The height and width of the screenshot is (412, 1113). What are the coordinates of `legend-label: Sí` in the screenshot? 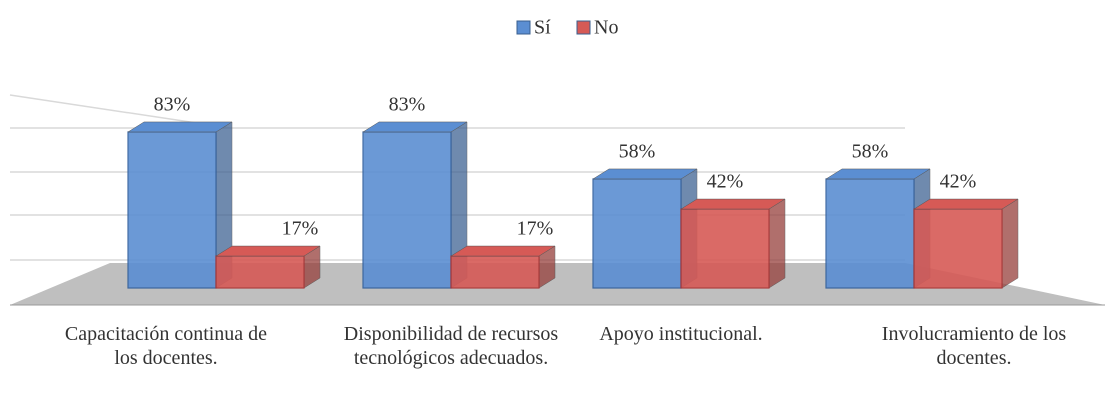 It's located at (542, 28).